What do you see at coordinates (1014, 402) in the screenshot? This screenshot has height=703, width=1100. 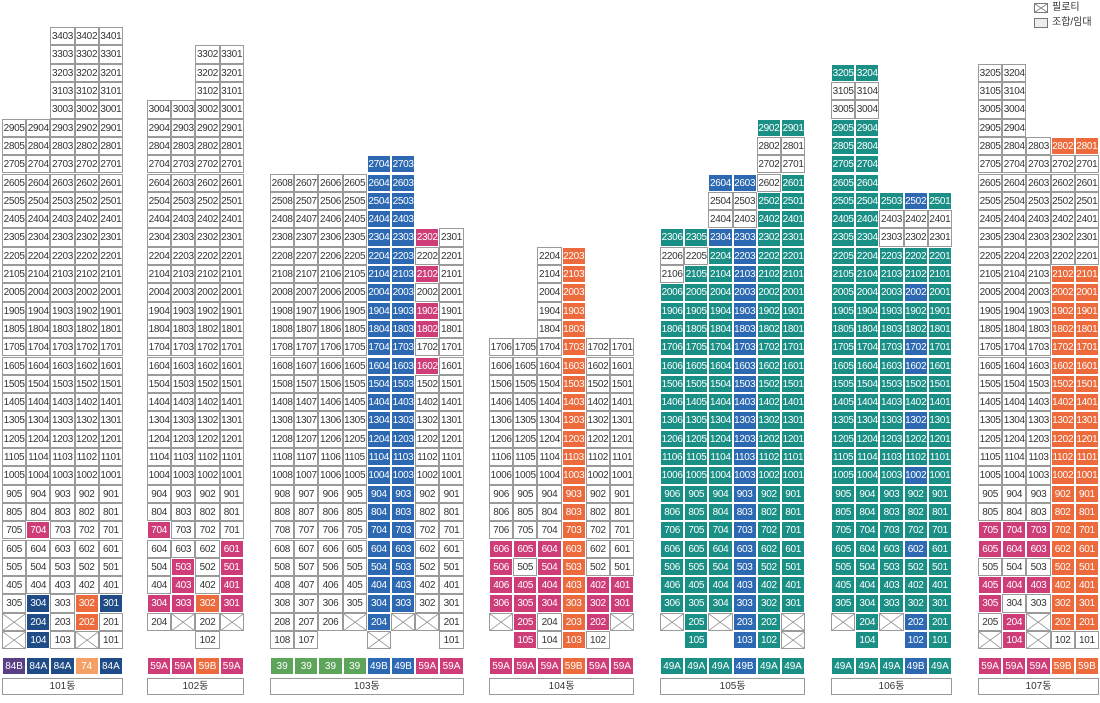 I see `unit-cell: 1404` at bounding box center [1014, 402].